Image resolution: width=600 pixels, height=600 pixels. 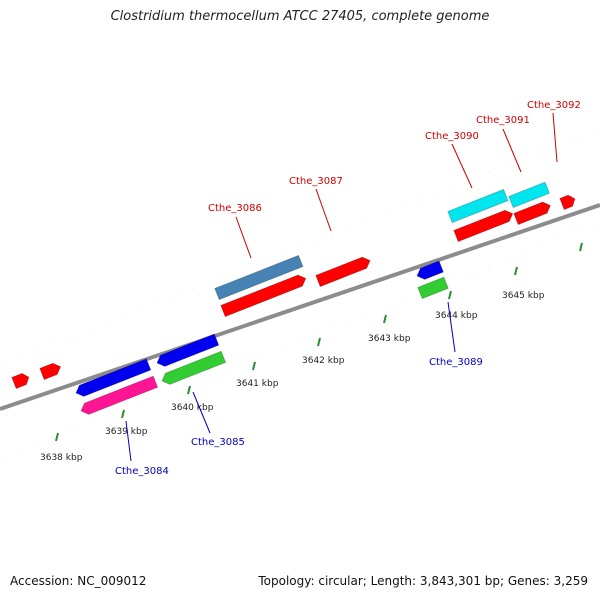 What do you see at coordinates (61, 458) in the screenshot?
I see `ruler-label: 3638 kbp` at bounding box center [61, 458].